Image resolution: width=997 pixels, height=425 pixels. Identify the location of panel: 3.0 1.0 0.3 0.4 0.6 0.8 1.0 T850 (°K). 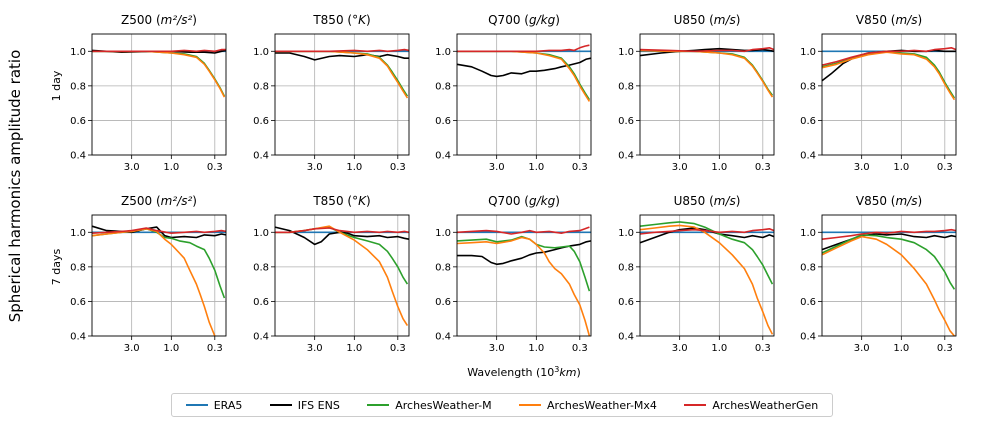
(331, 93).